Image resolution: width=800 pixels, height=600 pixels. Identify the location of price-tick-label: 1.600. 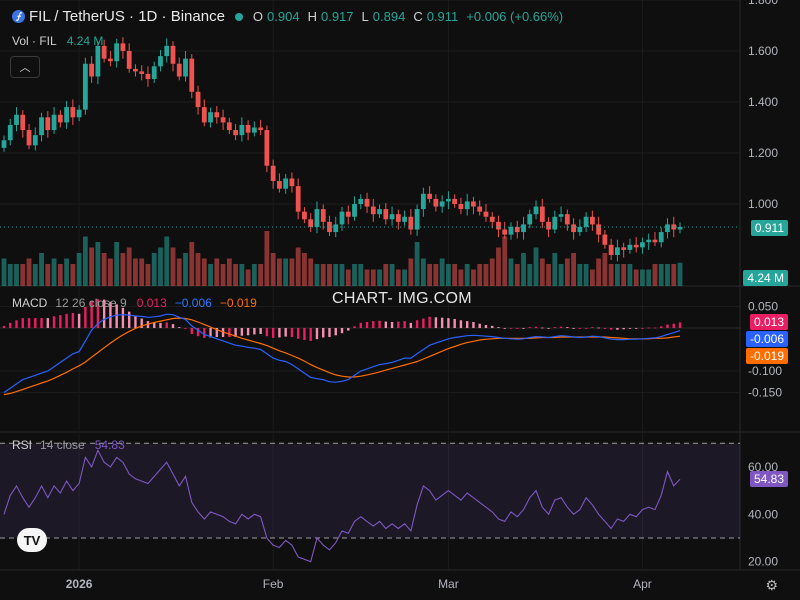
(763, 51).